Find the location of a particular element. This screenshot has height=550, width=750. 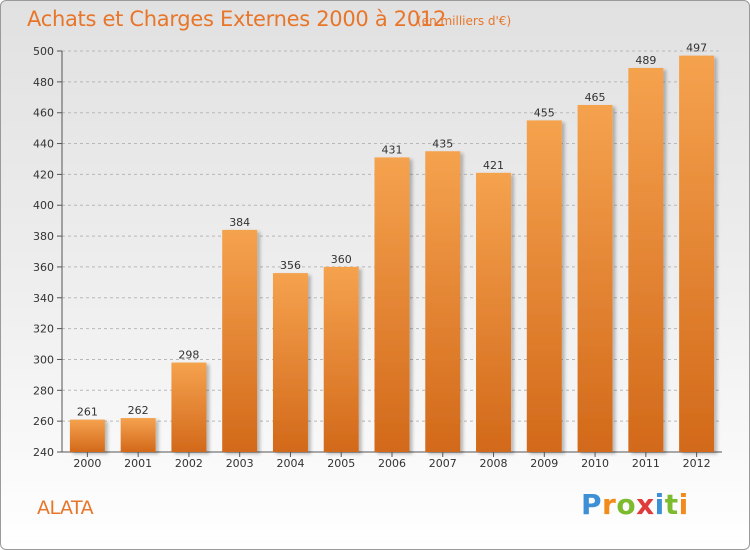

bar-2000 is located at coordinates (87, 435).